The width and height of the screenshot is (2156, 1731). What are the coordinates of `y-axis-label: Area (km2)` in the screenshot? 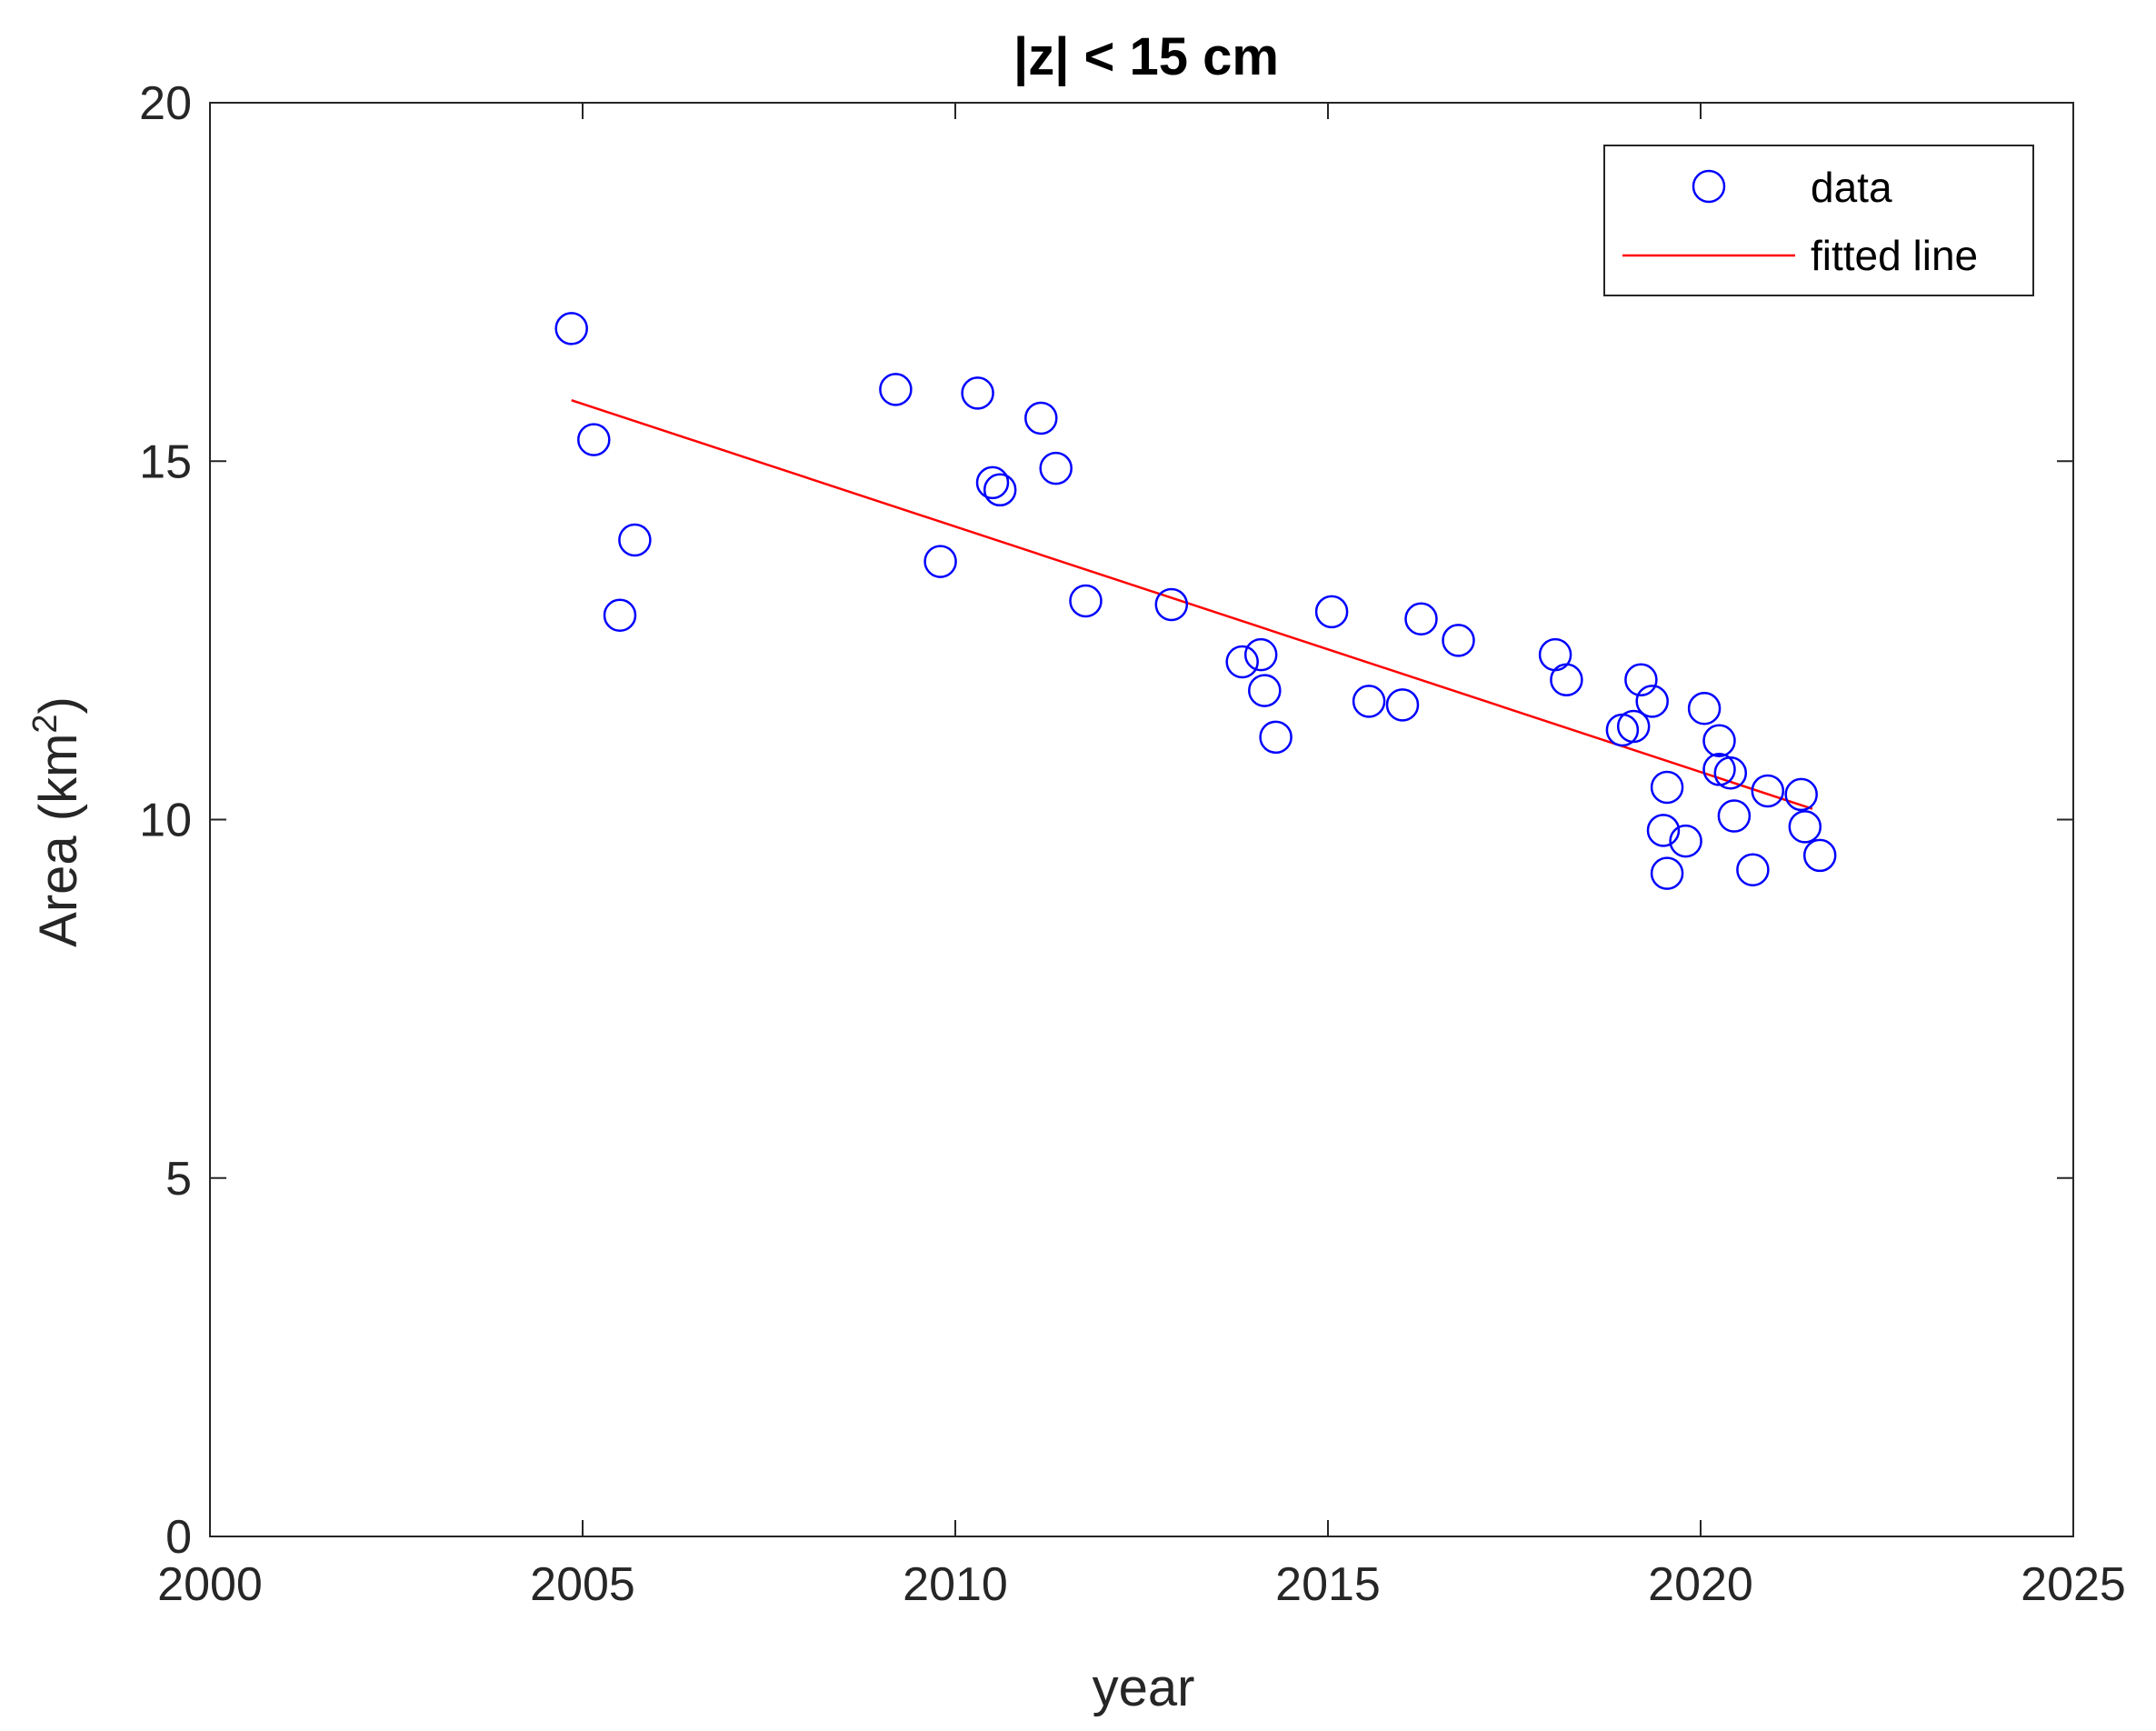 It's located at (57, 821).